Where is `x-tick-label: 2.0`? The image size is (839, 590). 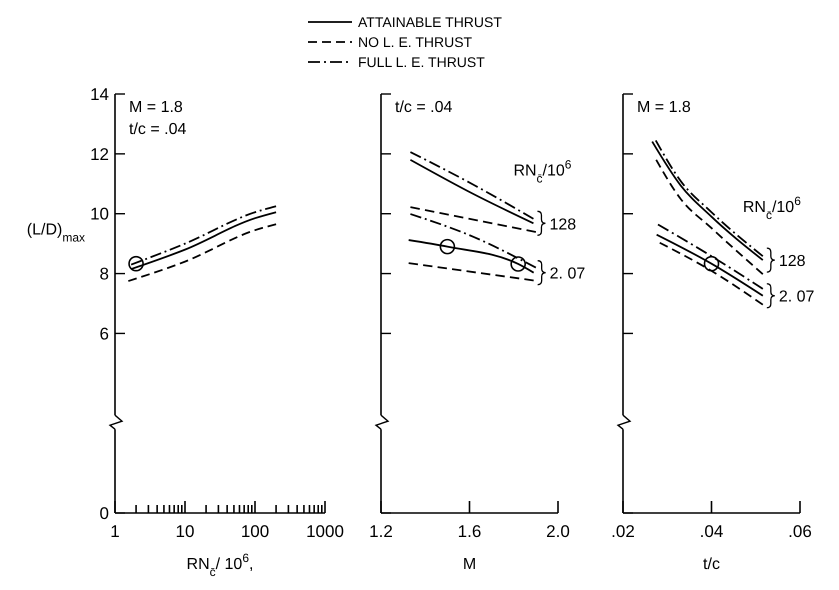
x-tick-label: 2.0 is located at coordinates (558, 531).